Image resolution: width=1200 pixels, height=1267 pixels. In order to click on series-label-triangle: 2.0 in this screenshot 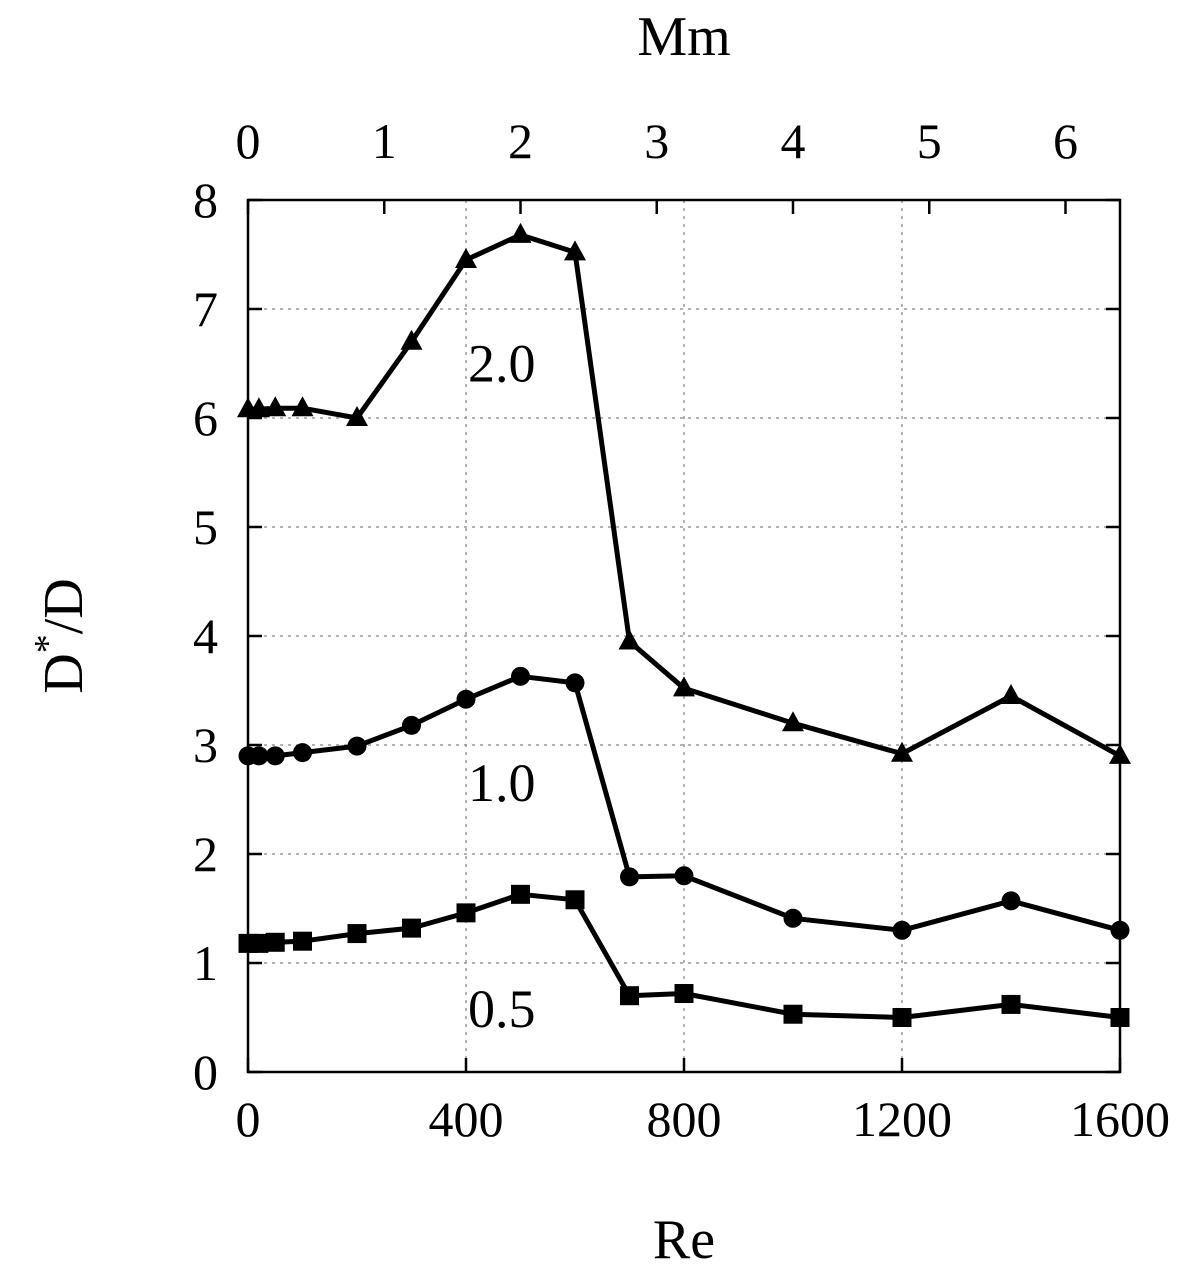, I will do `click(502, 364)`.